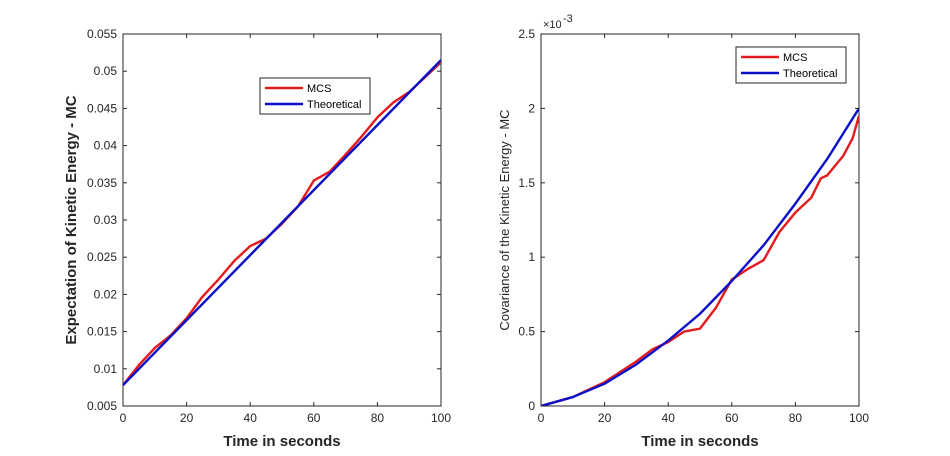 Image resolution: width=950 pixels, height=456 pixels. I want to click on y-tick-label: 1.5, so click(526, 183).